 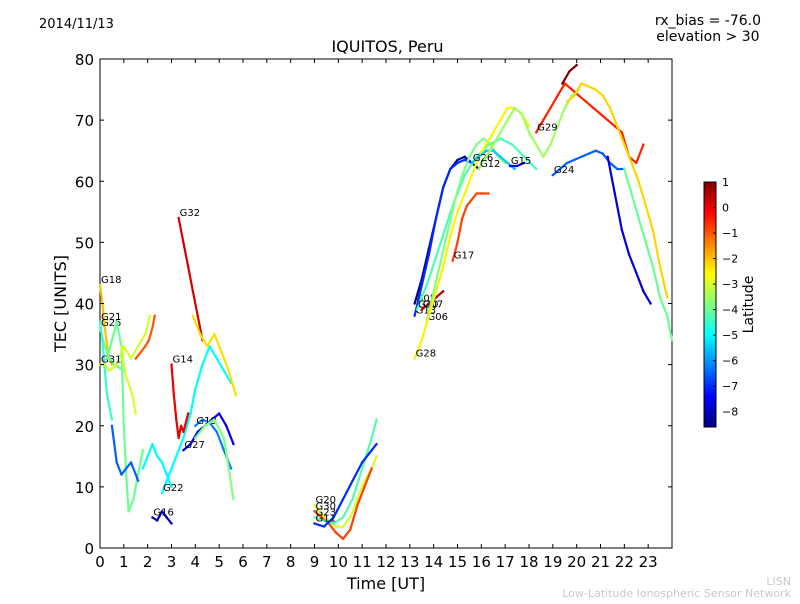 I want to click on series-line-G29, so click(x=590, y=123).